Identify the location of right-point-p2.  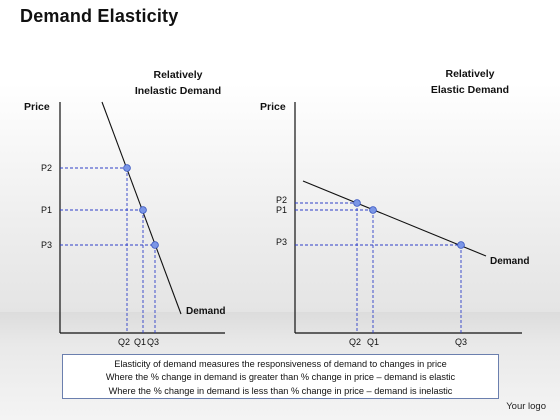
(357, 203).